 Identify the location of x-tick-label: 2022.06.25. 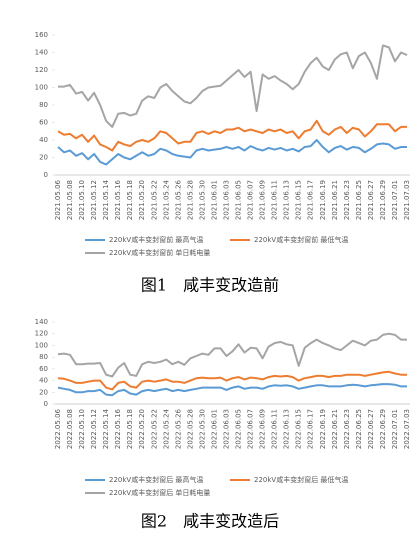
(359, 429).